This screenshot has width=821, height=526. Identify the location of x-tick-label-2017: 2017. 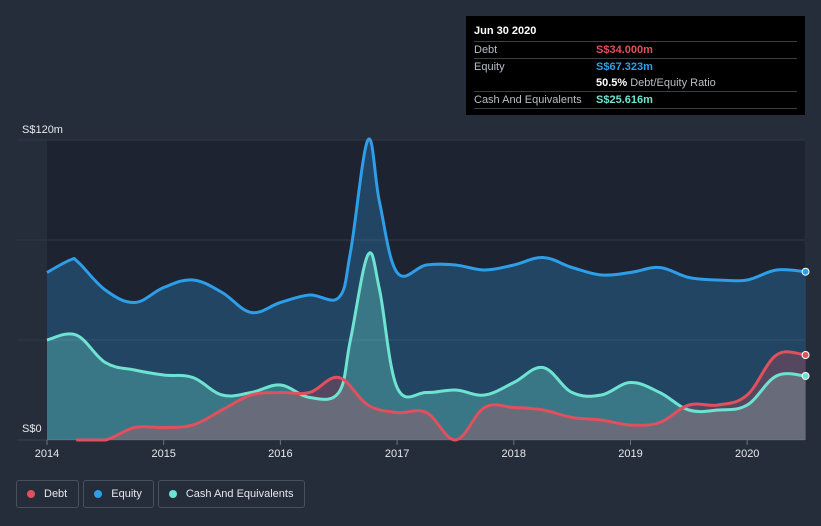
(397, 454).